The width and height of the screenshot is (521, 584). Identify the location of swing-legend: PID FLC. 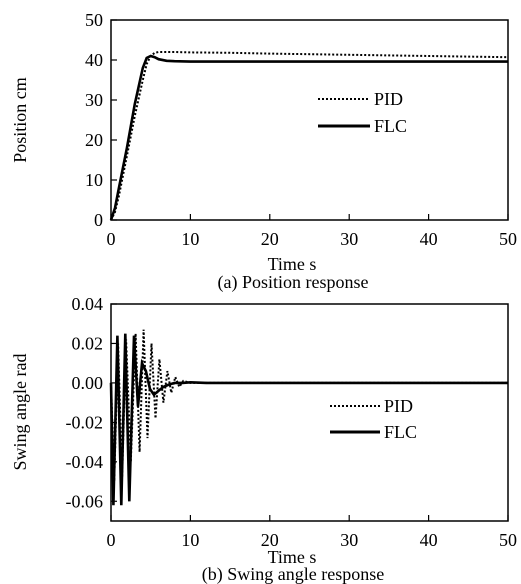
(373, 419).